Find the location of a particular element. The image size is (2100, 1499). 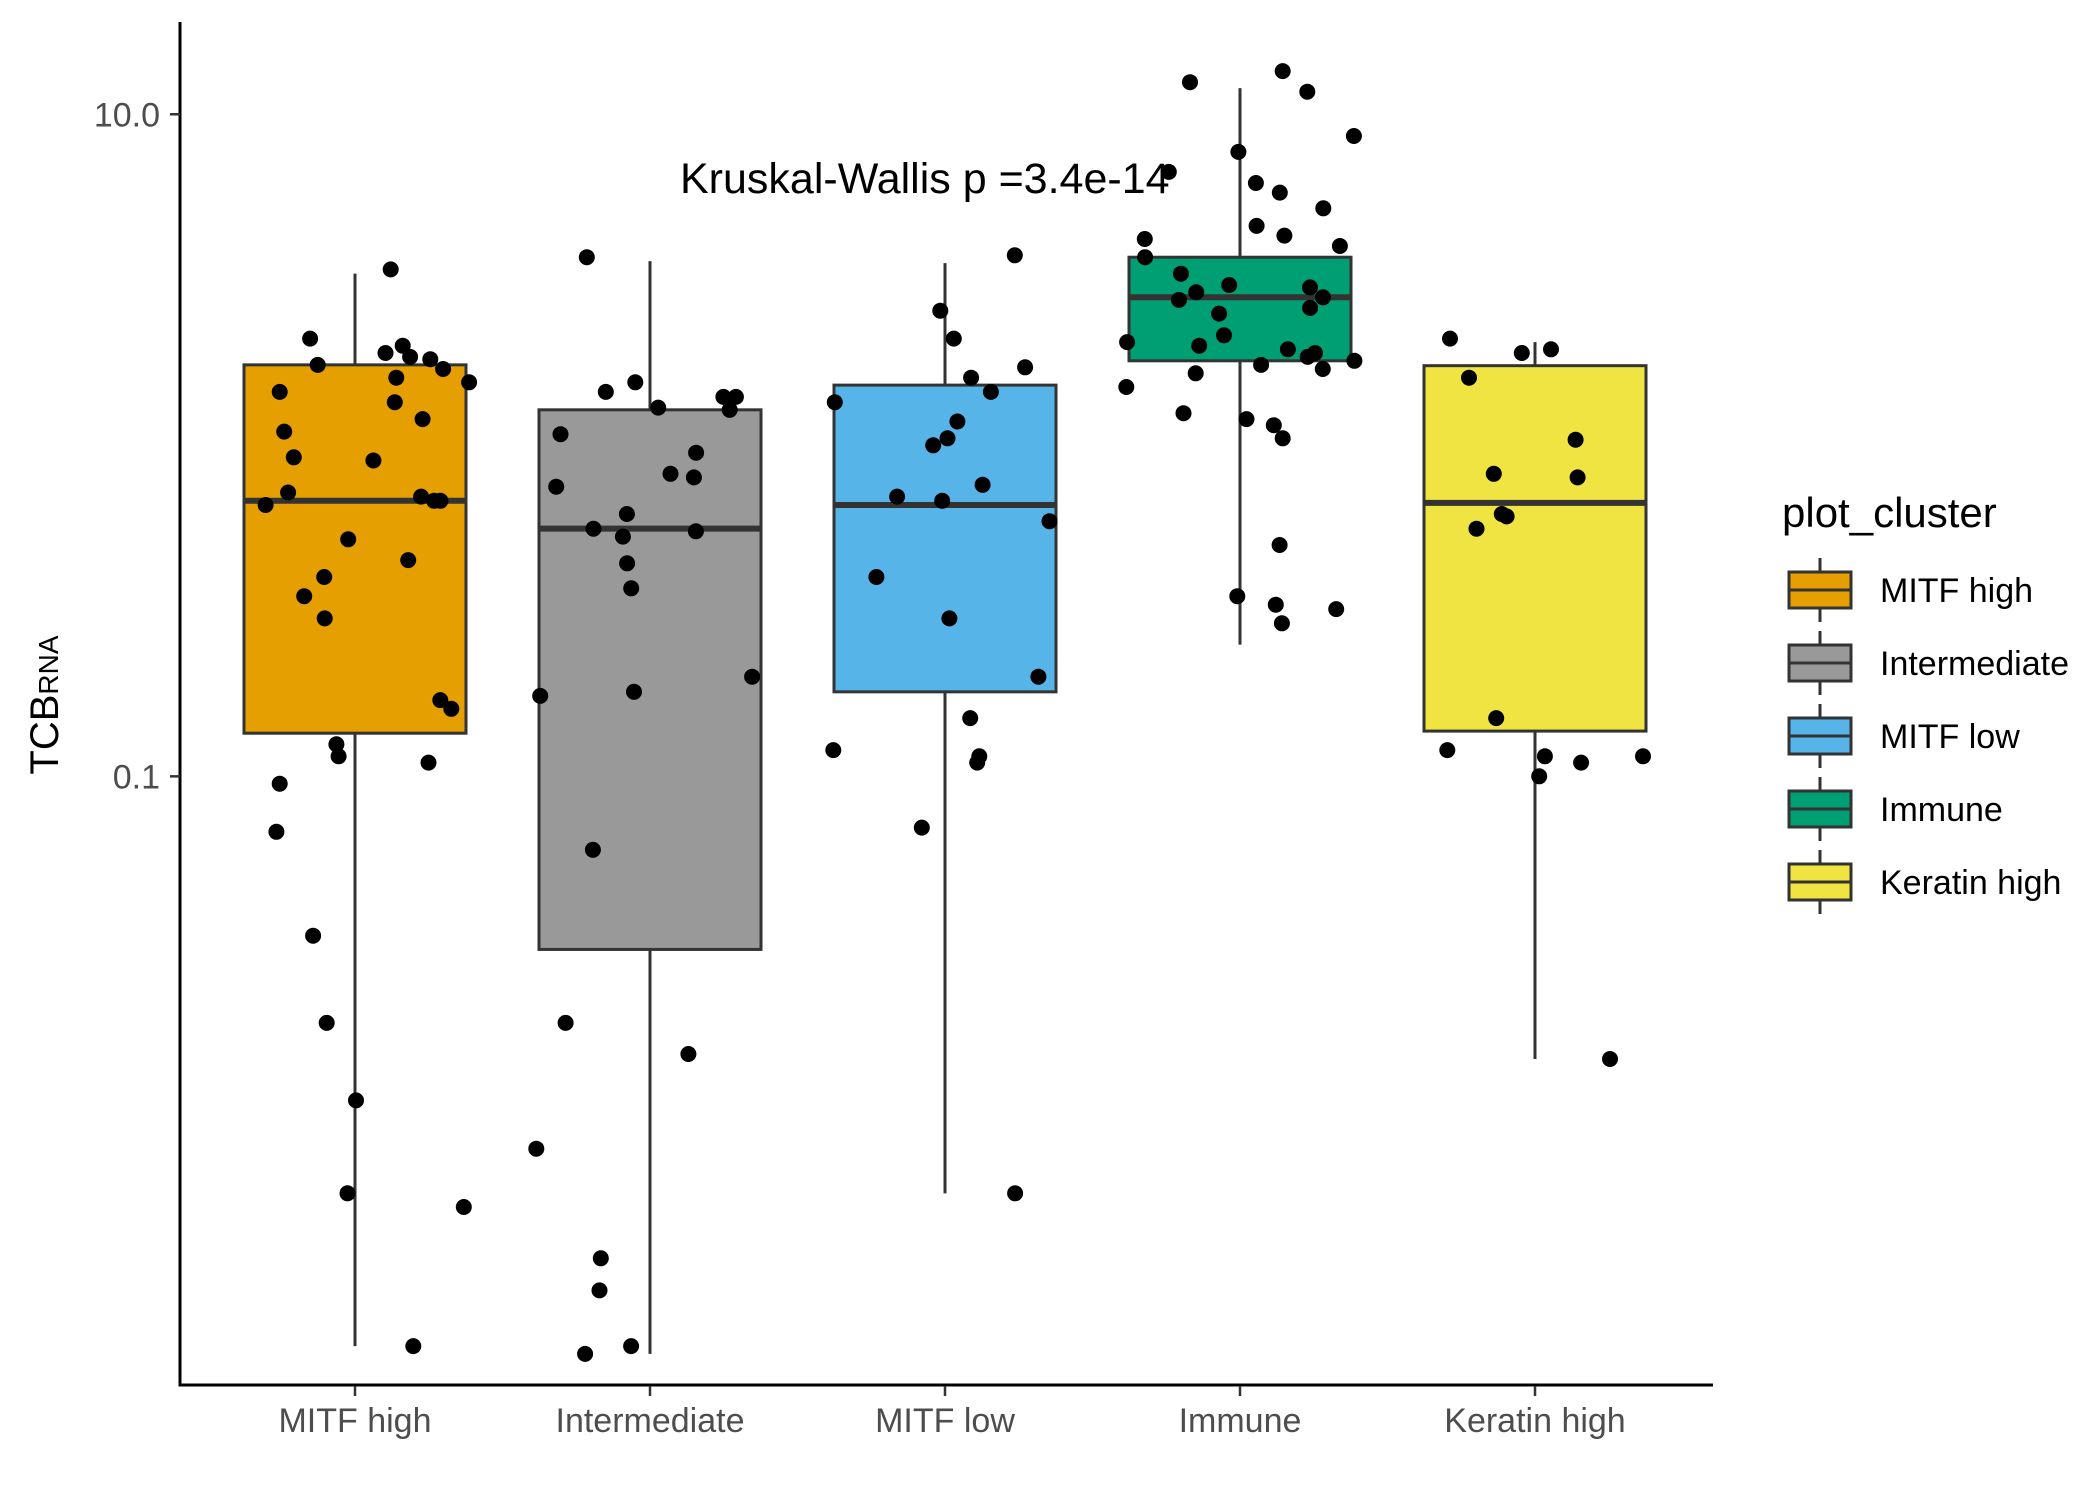

x-tick-label: Immune is located at coordinates (1240, 1421).